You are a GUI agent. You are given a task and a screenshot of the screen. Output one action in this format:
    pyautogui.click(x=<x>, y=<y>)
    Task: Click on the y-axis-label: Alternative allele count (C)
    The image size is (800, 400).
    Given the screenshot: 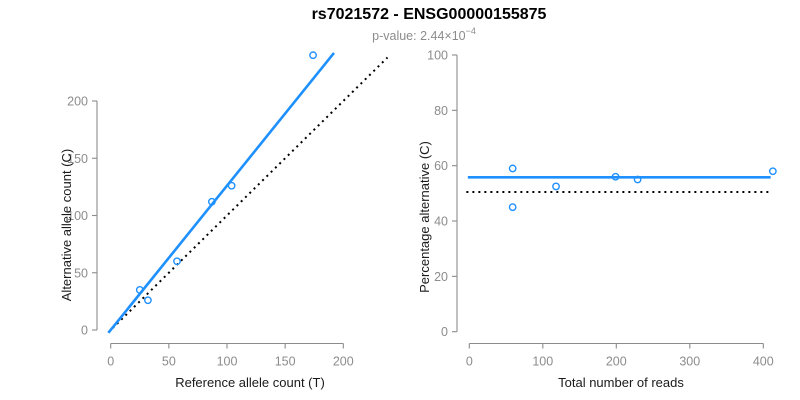 What is the action you would take?
    pyautogui.click(x=66, y=225)
    